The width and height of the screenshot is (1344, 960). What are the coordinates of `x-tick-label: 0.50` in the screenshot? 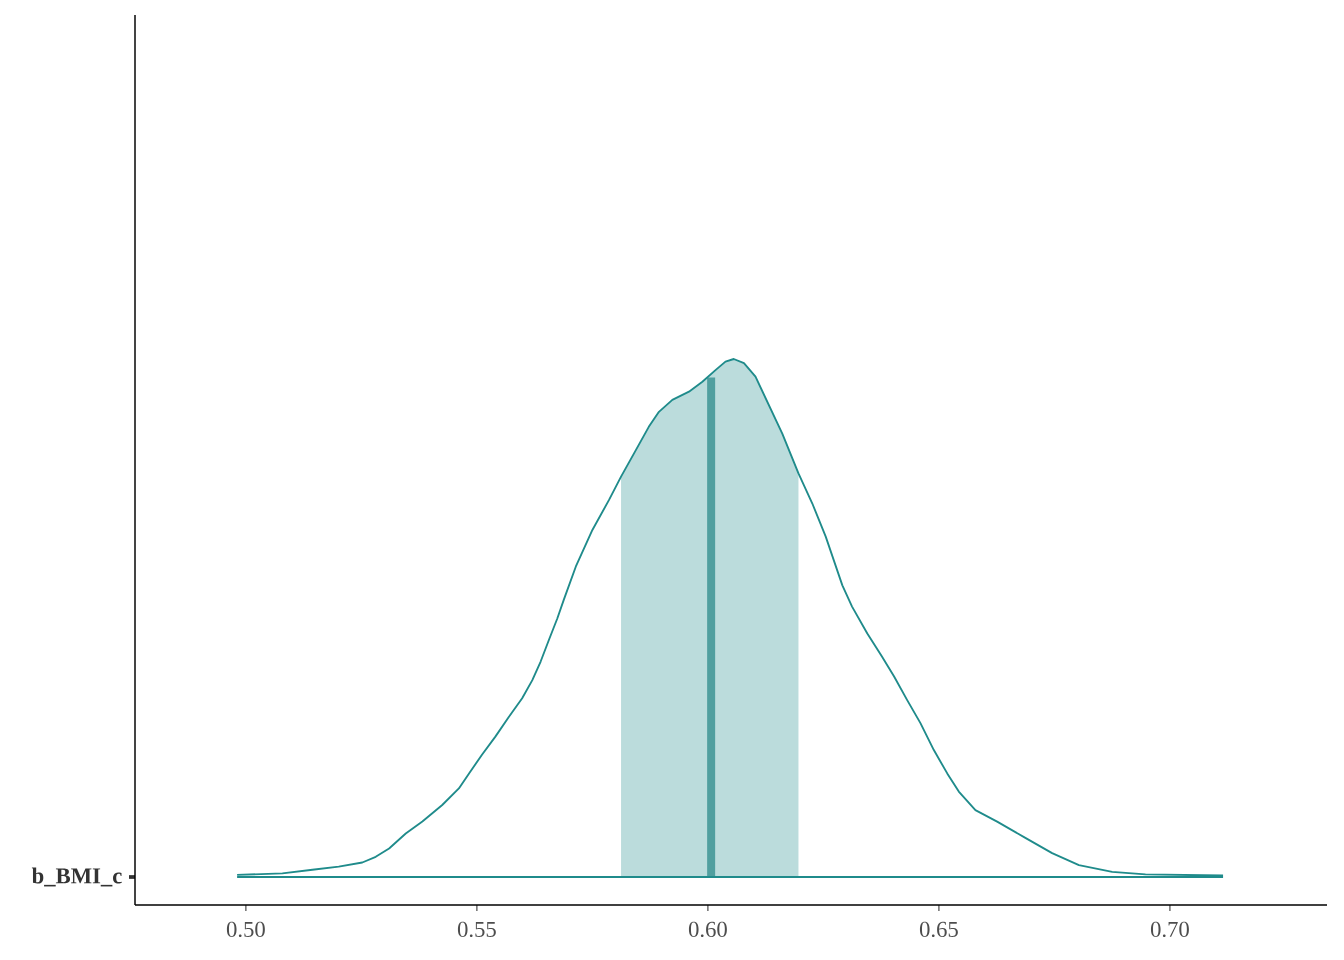 It's located at (245, 929).